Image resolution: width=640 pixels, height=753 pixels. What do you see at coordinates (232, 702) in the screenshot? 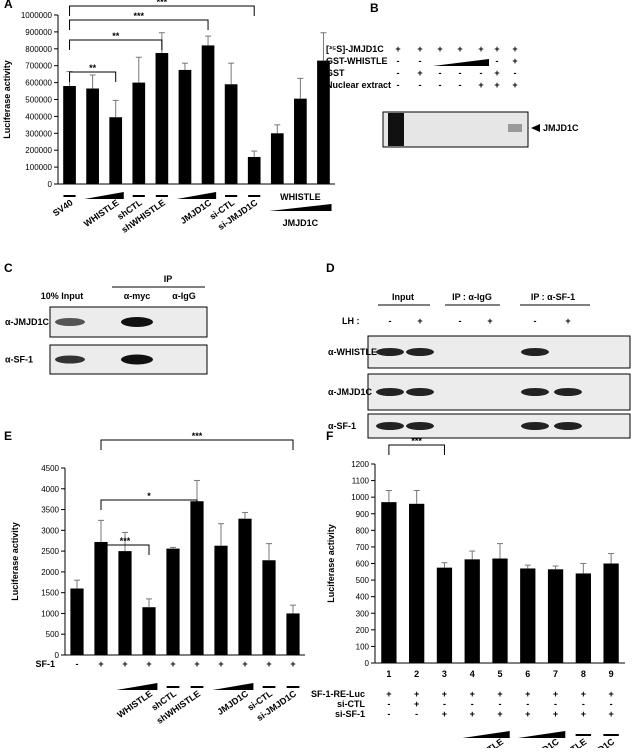
I see `x-category-label: JMJD1C` at bounding box center [232, 702].